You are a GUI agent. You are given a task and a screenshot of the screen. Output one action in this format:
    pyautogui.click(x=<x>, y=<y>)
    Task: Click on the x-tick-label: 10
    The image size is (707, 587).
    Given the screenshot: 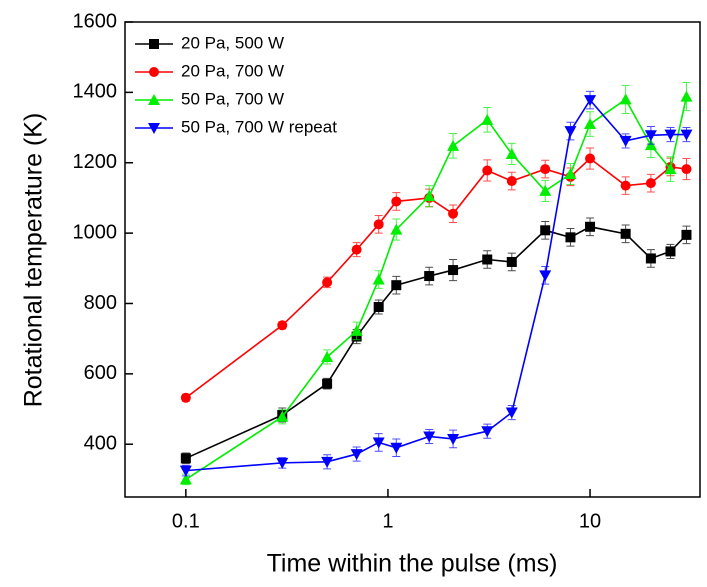 What is the action you would take?
    pyautogui.click(x=590, y=521)
    